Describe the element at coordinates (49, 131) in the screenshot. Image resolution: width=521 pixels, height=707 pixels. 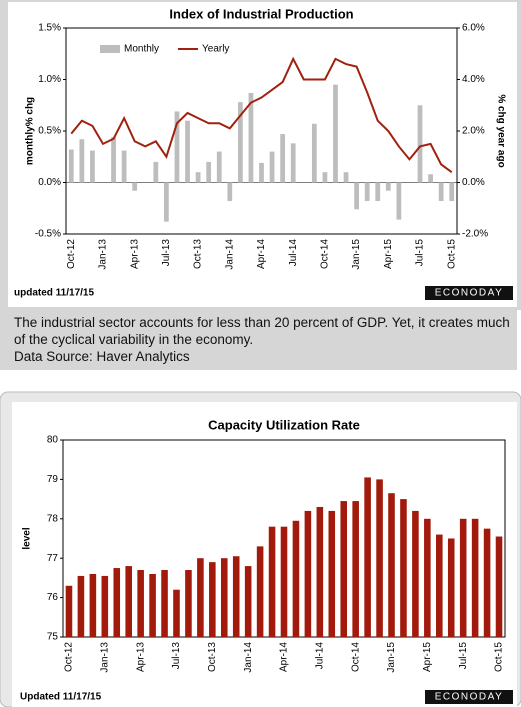
I see `y-tick-label: 0.5%` at that location.